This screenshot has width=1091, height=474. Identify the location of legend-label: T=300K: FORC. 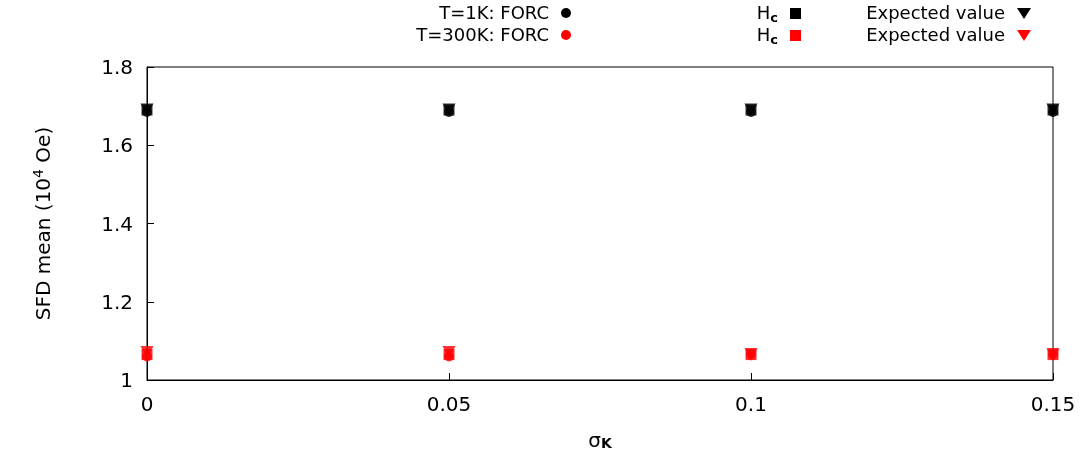
(482, 35).